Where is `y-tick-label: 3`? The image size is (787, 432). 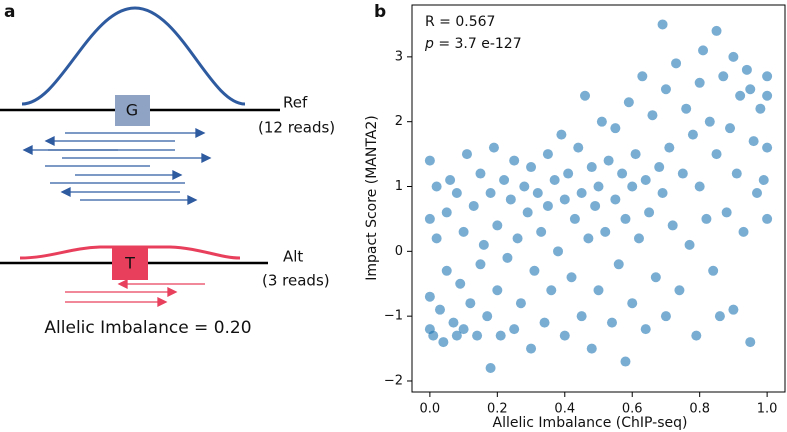 y-tick-label: 3 is located at coordinates (399, 56).